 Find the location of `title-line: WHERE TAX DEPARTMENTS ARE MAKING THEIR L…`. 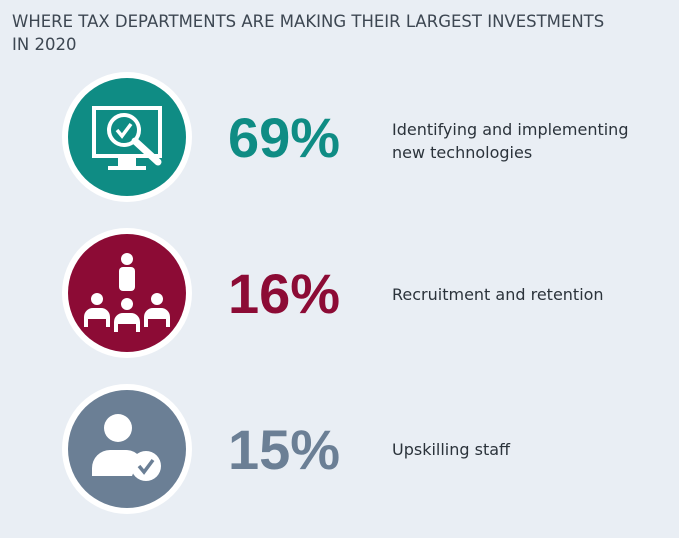

title-line: WHERE TAX DEPARTMENTS ARE MAKING THEIR L… is located at coordinates (308, 21).